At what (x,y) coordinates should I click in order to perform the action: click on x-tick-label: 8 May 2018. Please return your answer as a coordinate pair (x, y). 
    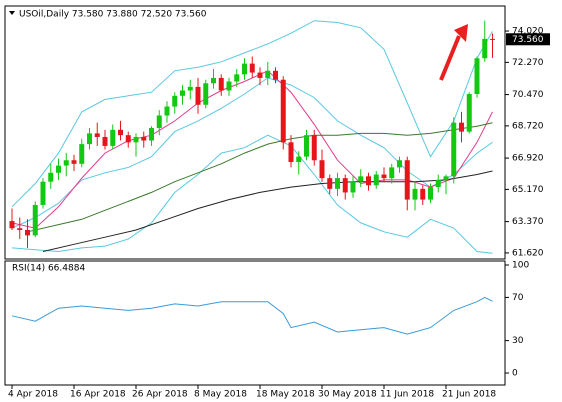
    Looking at the image, I should click on (220, 395).